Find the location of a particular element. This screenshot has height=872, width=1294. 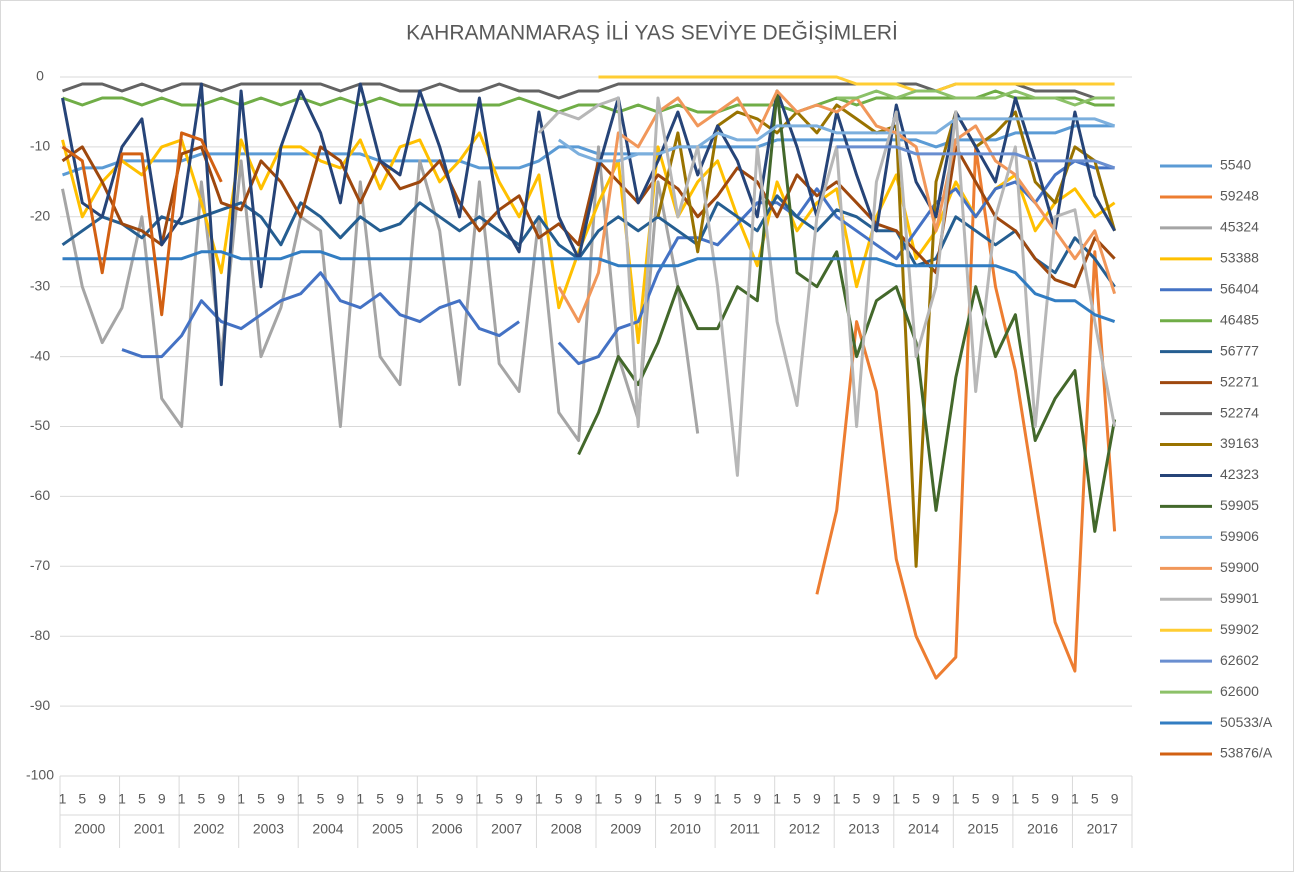

y-tick-label: -100 is located at coordinates (40, 775).